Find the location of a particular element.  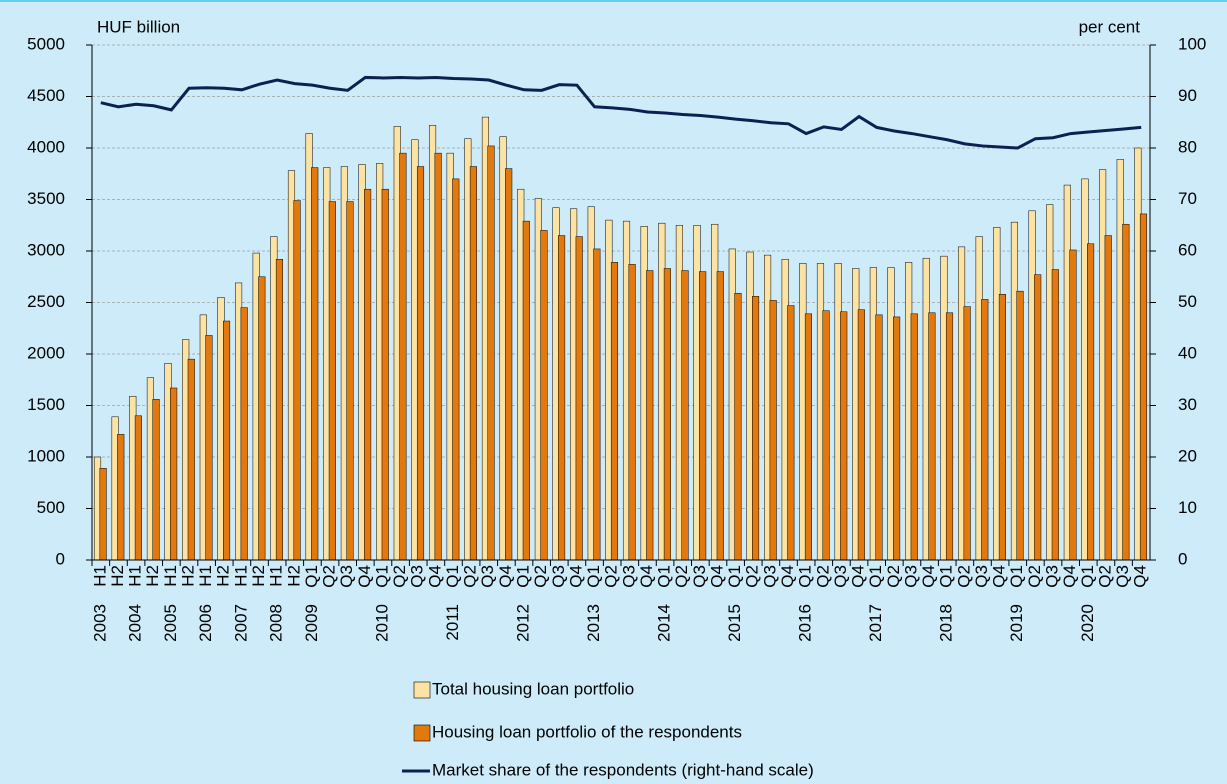

y2-tick-label: 30 is located at coordinates (1187, 404).